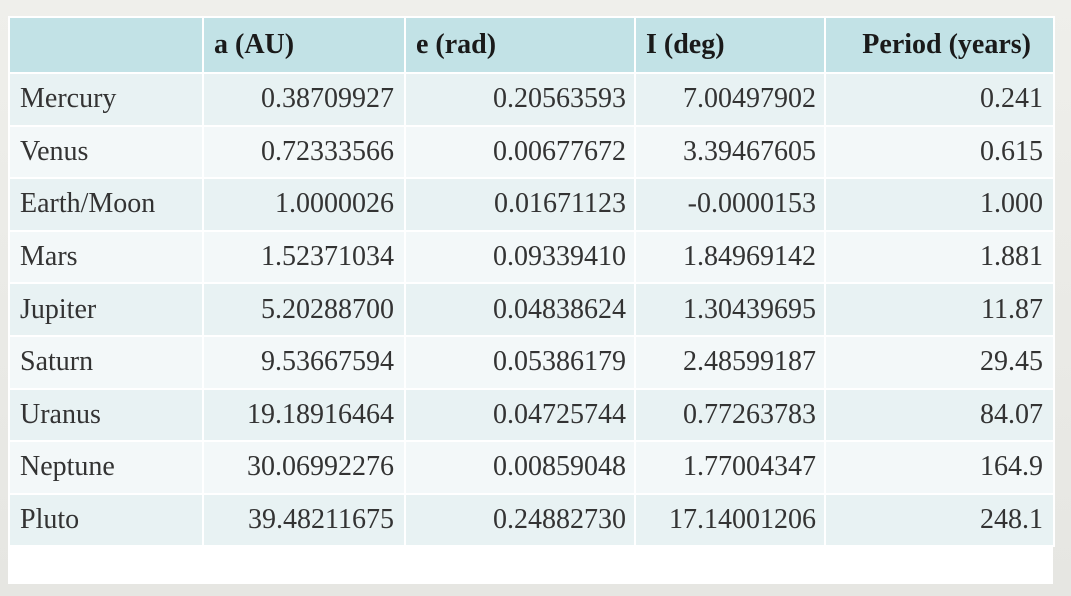 Image resolution: width=1071 pixels, height=596 pixels. What do you see at coordinates (106, 309) in the screenshot?
I see `cell-planet-name: Jupiter` at bounding box center [106, 309].